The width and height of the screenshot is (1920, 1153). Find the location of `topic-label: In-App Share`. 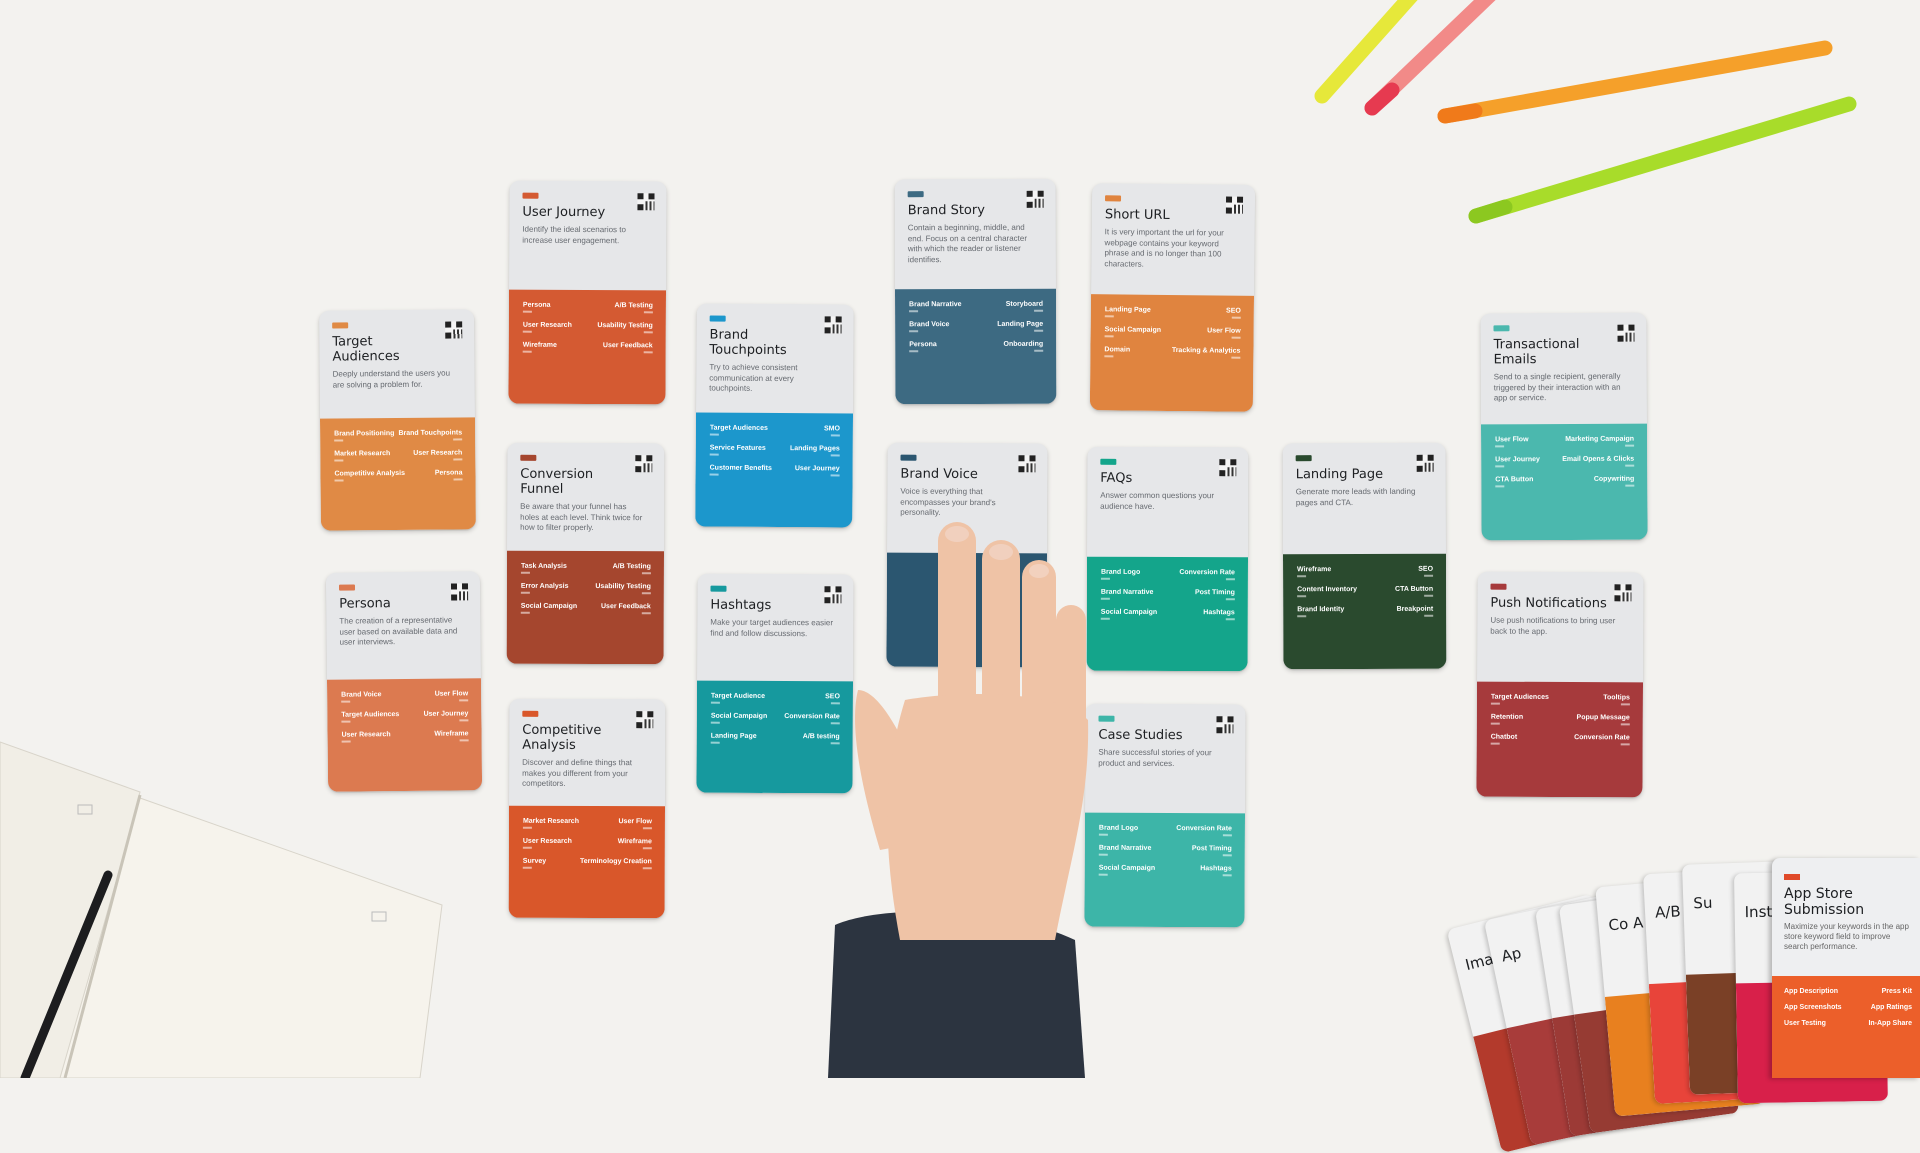

topic-label: In-App Share is located at coordinates (1890, 1023).